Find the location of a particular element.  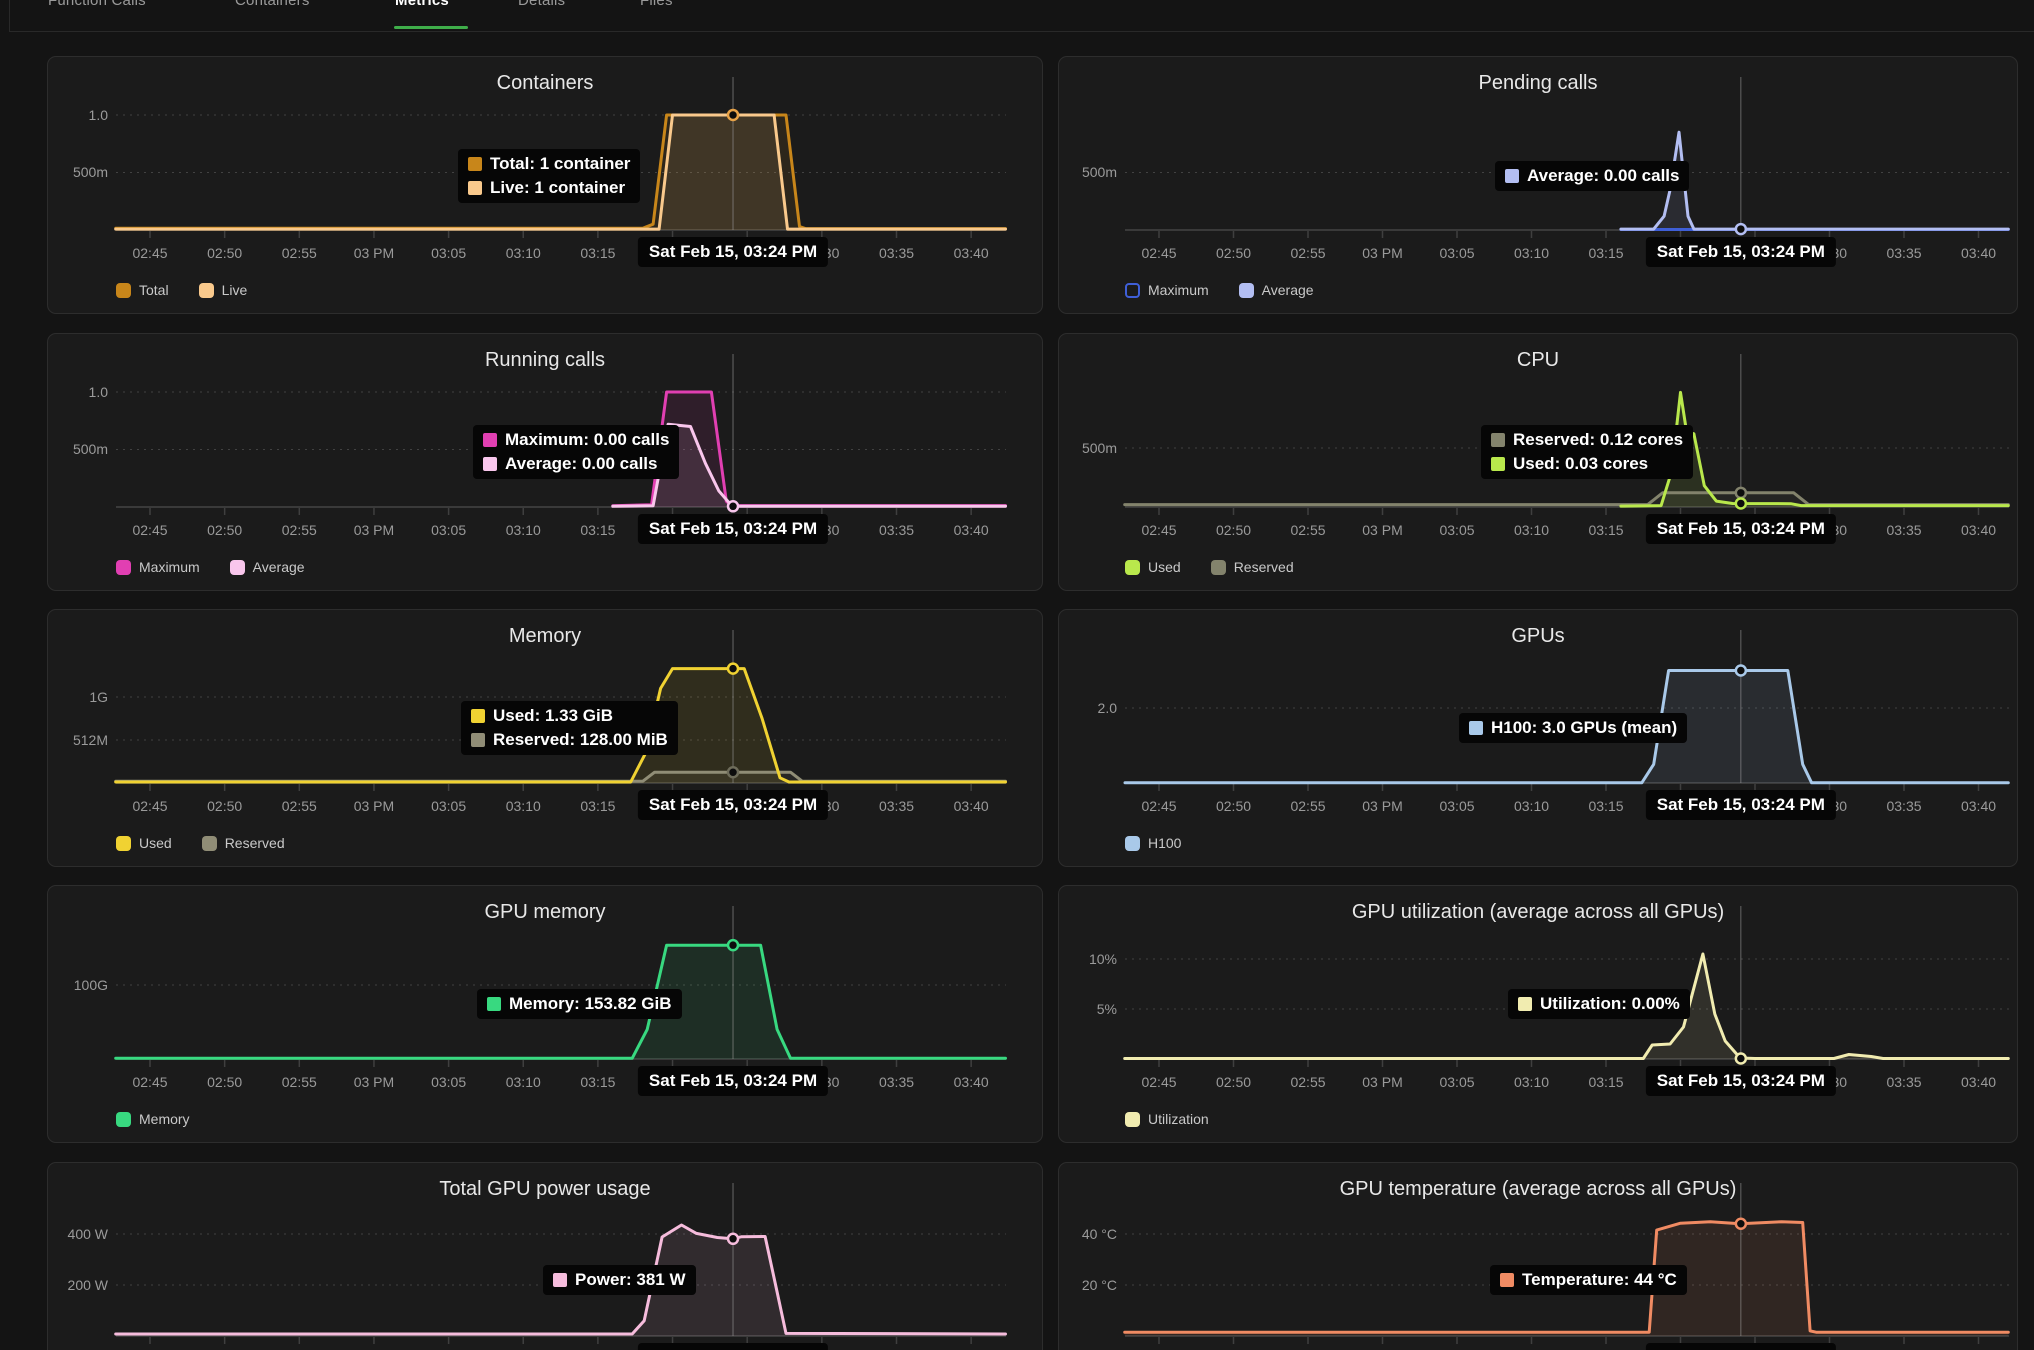

y-axis-label: 1.0 is located at coordinates (98, 114).